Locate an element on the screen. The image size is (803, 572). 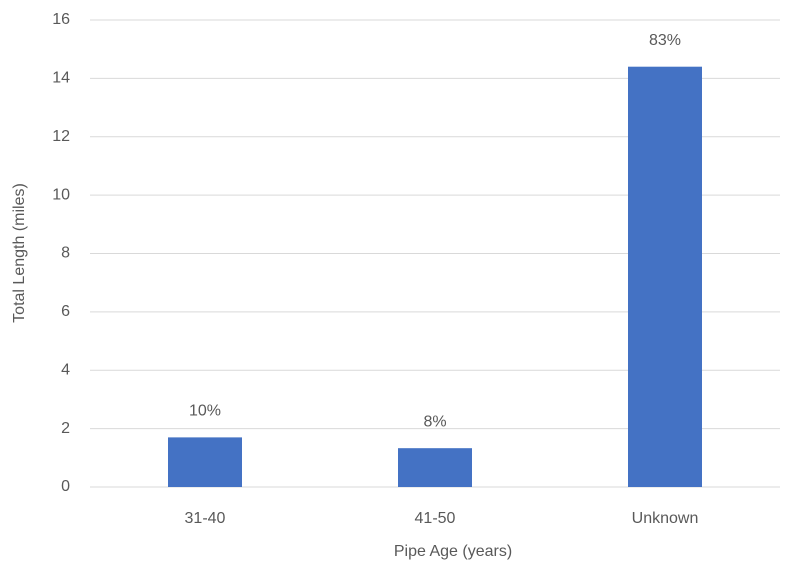
y-tick-label: 12 is located at coordinates (61, 136).